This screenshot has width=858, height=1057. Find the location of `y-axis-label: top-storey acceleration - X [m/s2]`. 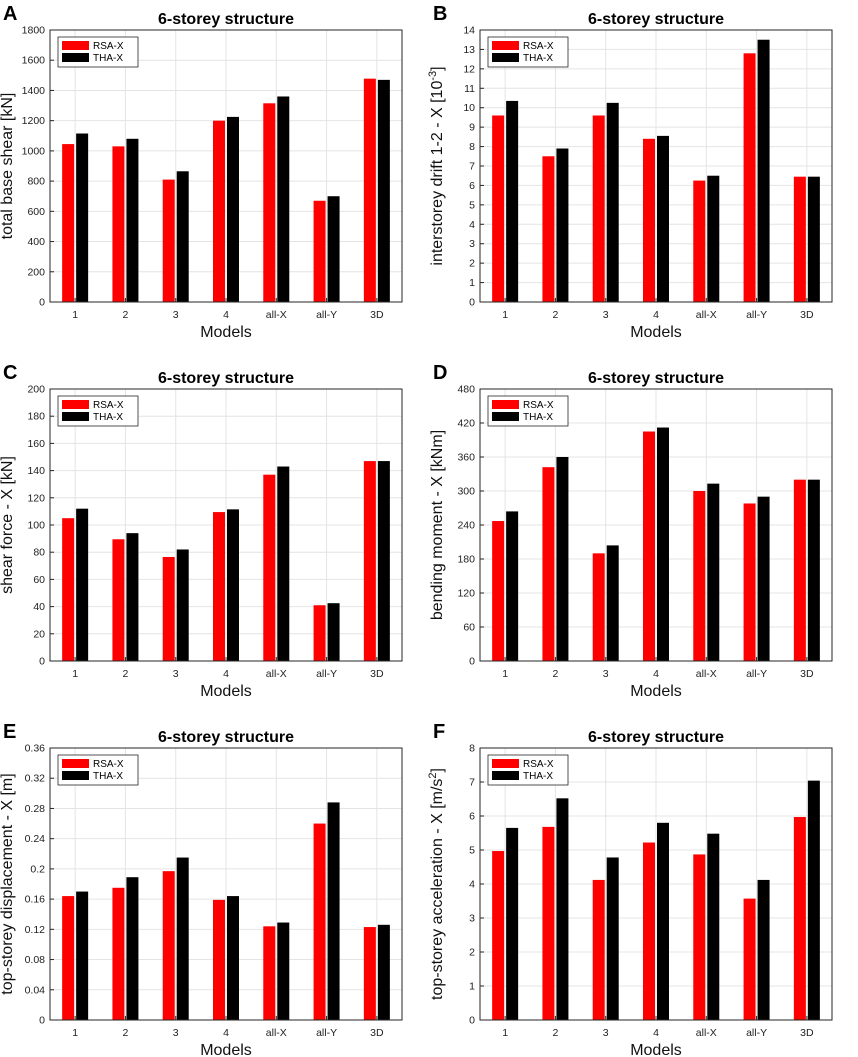

y-axis-label: top-storey acceleration - X [m/s2] is located at coordinates (436, 884).